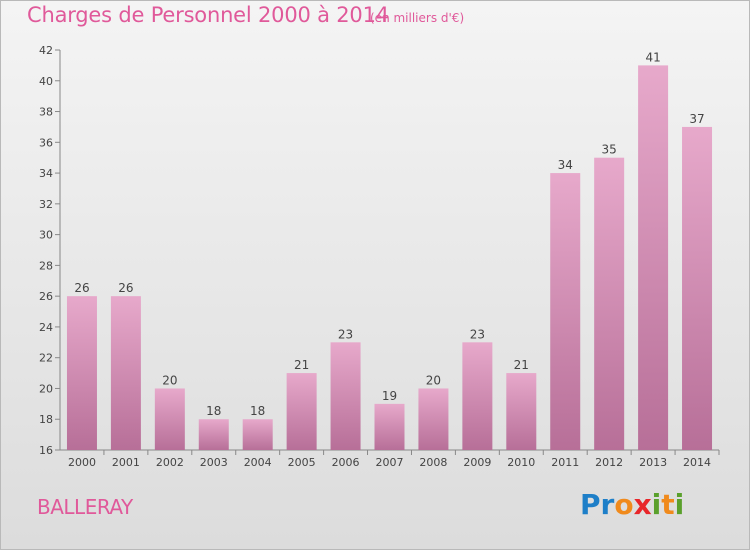 The image size is (750, 550). What do you see at coordinates (696, 119) in the screenshot?
I see `data-label: 37` at bounding box center [696, 119].